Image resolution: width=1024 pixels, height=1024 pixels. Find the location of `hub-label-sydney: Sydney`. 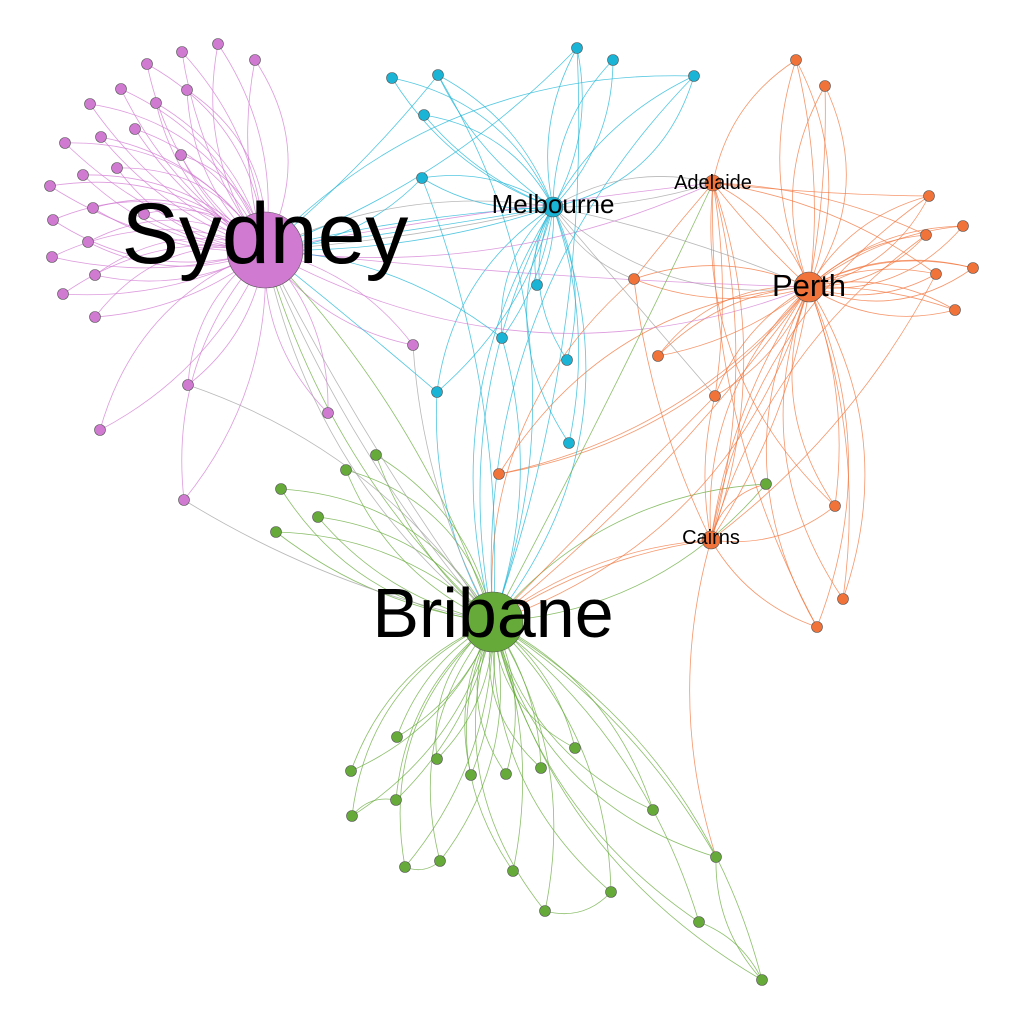

hub-label-sydney: Sydney is located at coordinates (265, 234).